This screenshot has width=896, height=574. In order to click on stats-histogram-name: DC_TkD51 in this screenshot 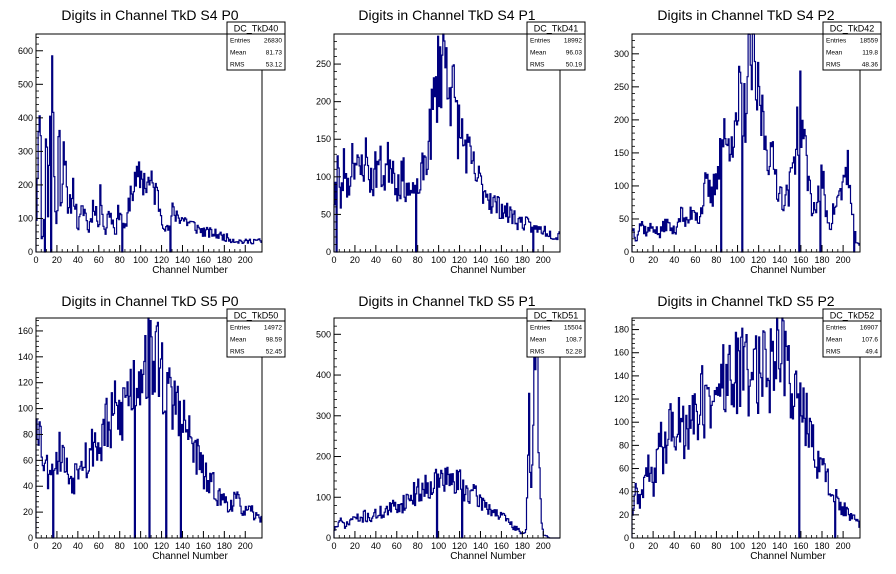, I will do `click(556, 316)`.